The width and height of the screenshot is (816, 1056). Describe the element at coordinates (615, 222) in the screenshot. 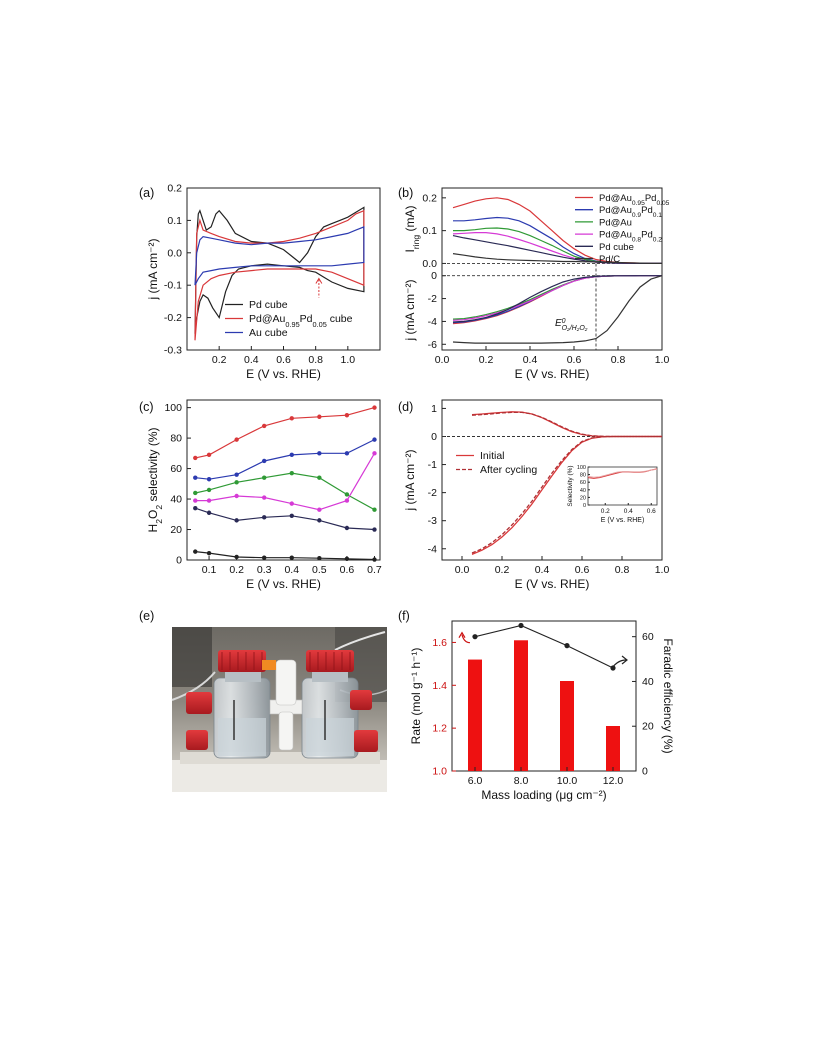

I see `panel-b-legend-label: Pd@Au` at that location.